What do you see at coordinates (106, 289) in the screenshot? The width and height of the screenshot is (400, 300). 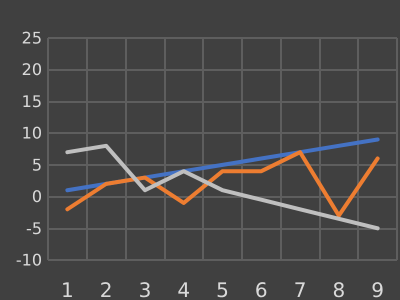 I see `x-tick-label: 2` at bounding box center [106, 289].